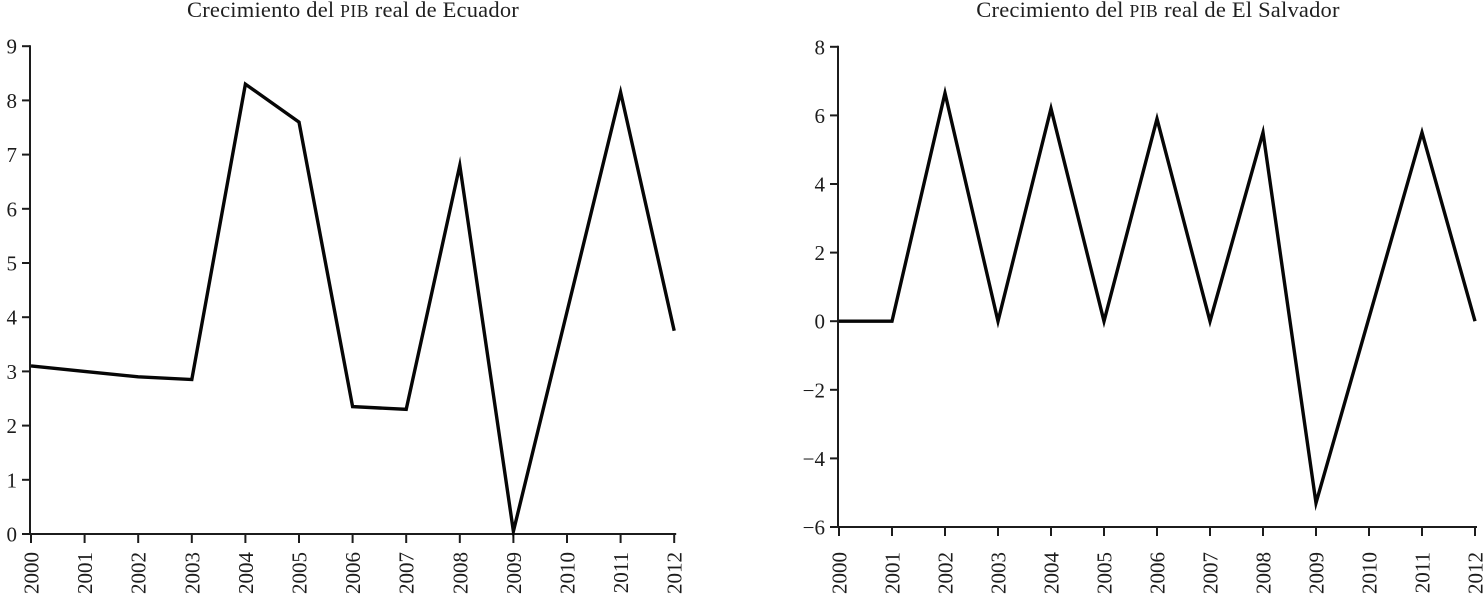  What do you see at coordinates (443, 11) in the screenshot?
I see `title-suffix: real de Ecuador` at bounding box center [443, 11].